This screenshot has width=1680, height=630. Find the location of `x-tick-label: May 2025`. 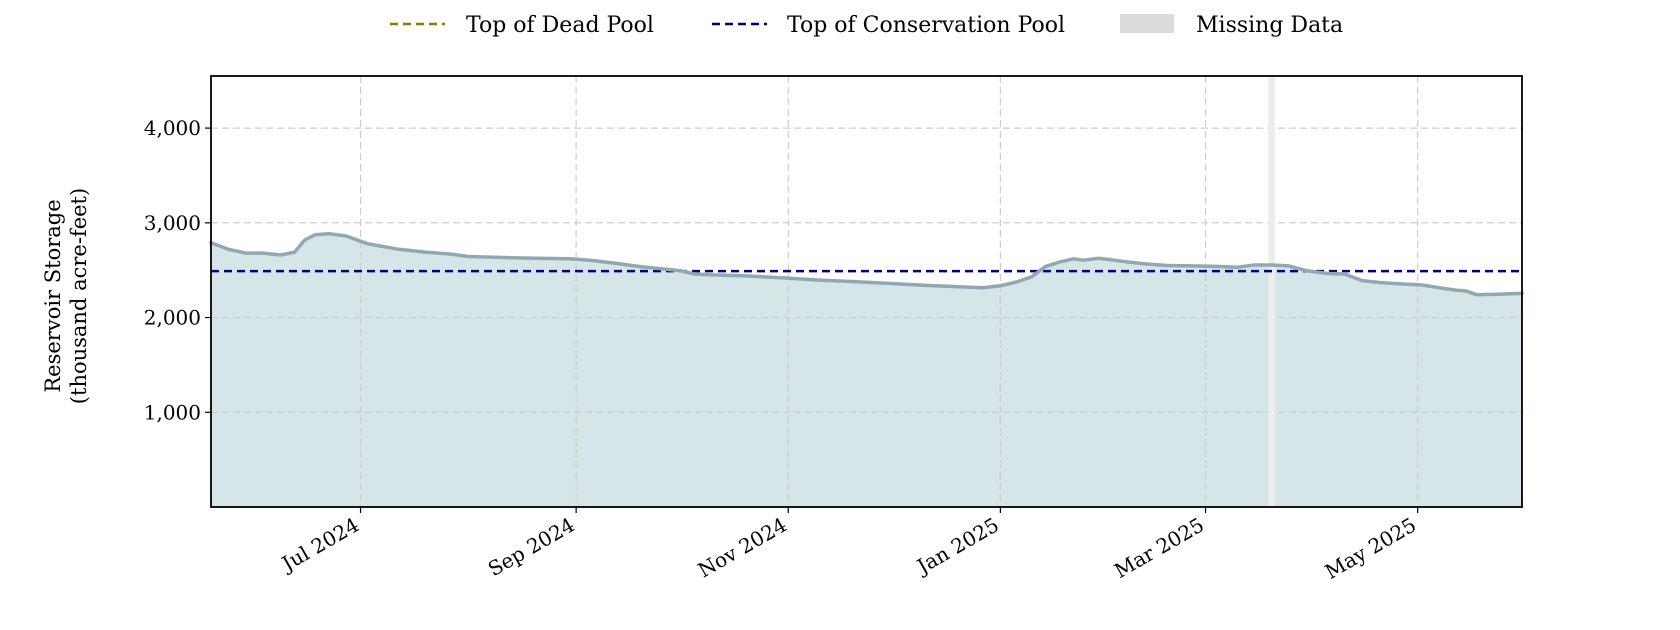

x-tick-label: May 2025 is located at coordinates (1370, 548).